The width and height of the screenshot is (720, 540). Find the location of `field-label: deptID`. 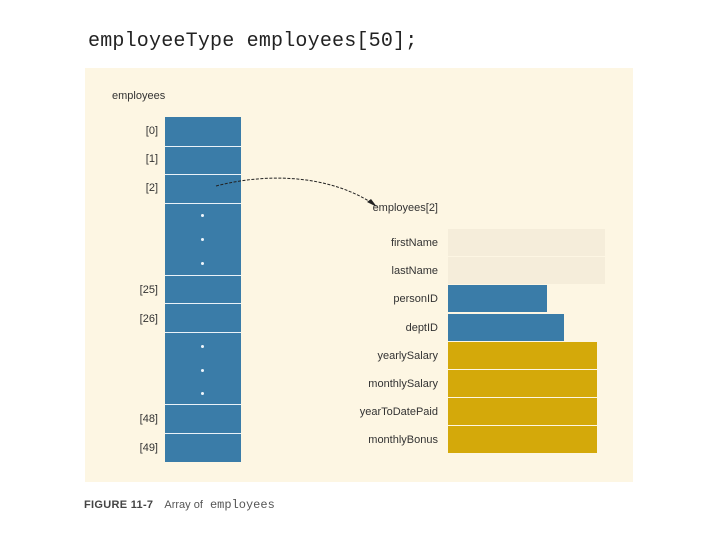

field-label: deptID is located at coordinates (421, 327).